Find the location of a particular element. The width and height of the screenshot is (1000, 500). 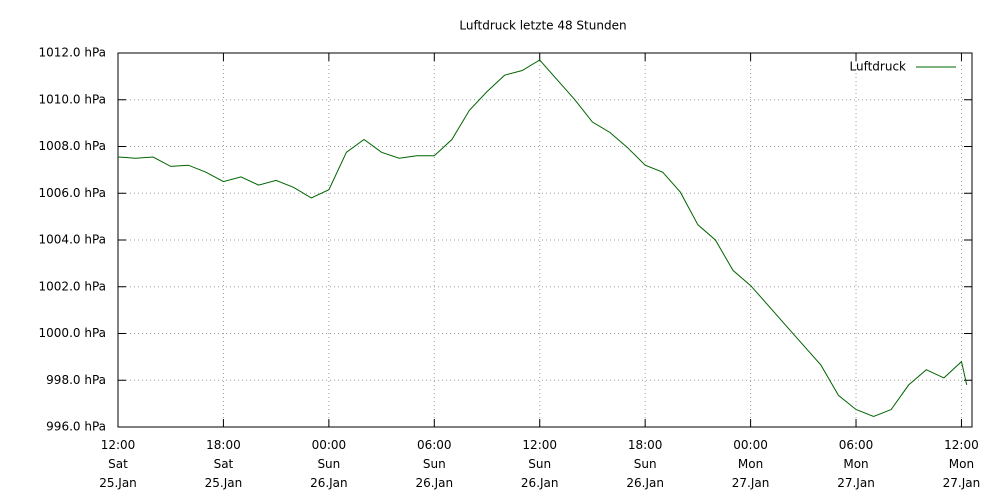

y-tick-label: 1012.0 hPa is located at coordinates (72, 53).